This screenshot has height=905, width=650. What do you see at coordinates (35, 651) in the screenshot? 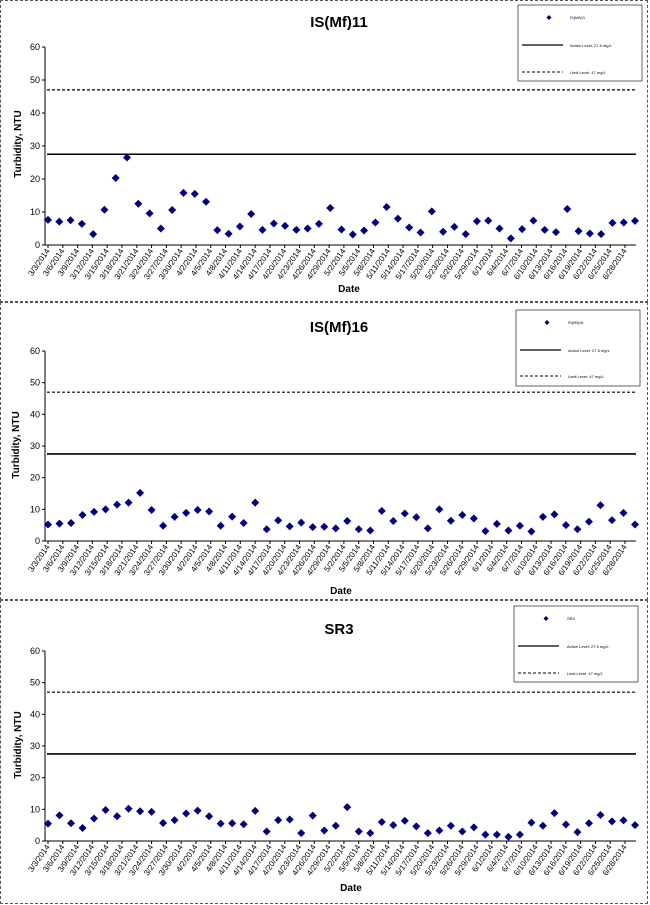
I see `y-tick-label: 60` at bounding box center [35, 651].